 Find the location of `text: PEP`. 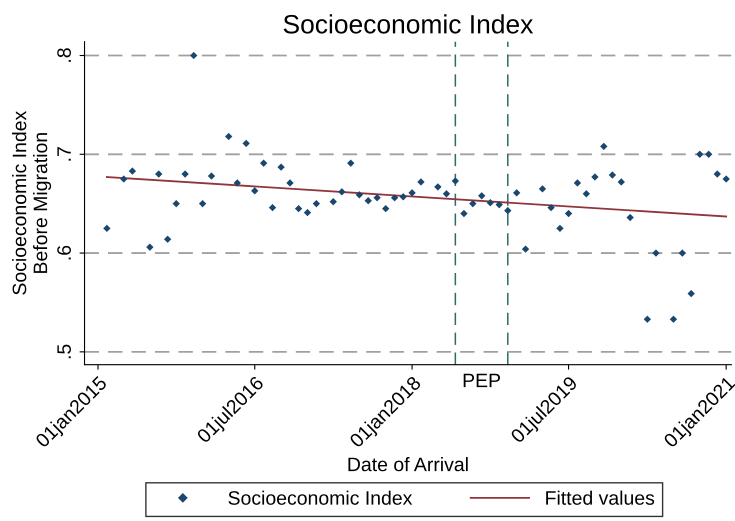

text: PEP is located at coordinates (482, 381).